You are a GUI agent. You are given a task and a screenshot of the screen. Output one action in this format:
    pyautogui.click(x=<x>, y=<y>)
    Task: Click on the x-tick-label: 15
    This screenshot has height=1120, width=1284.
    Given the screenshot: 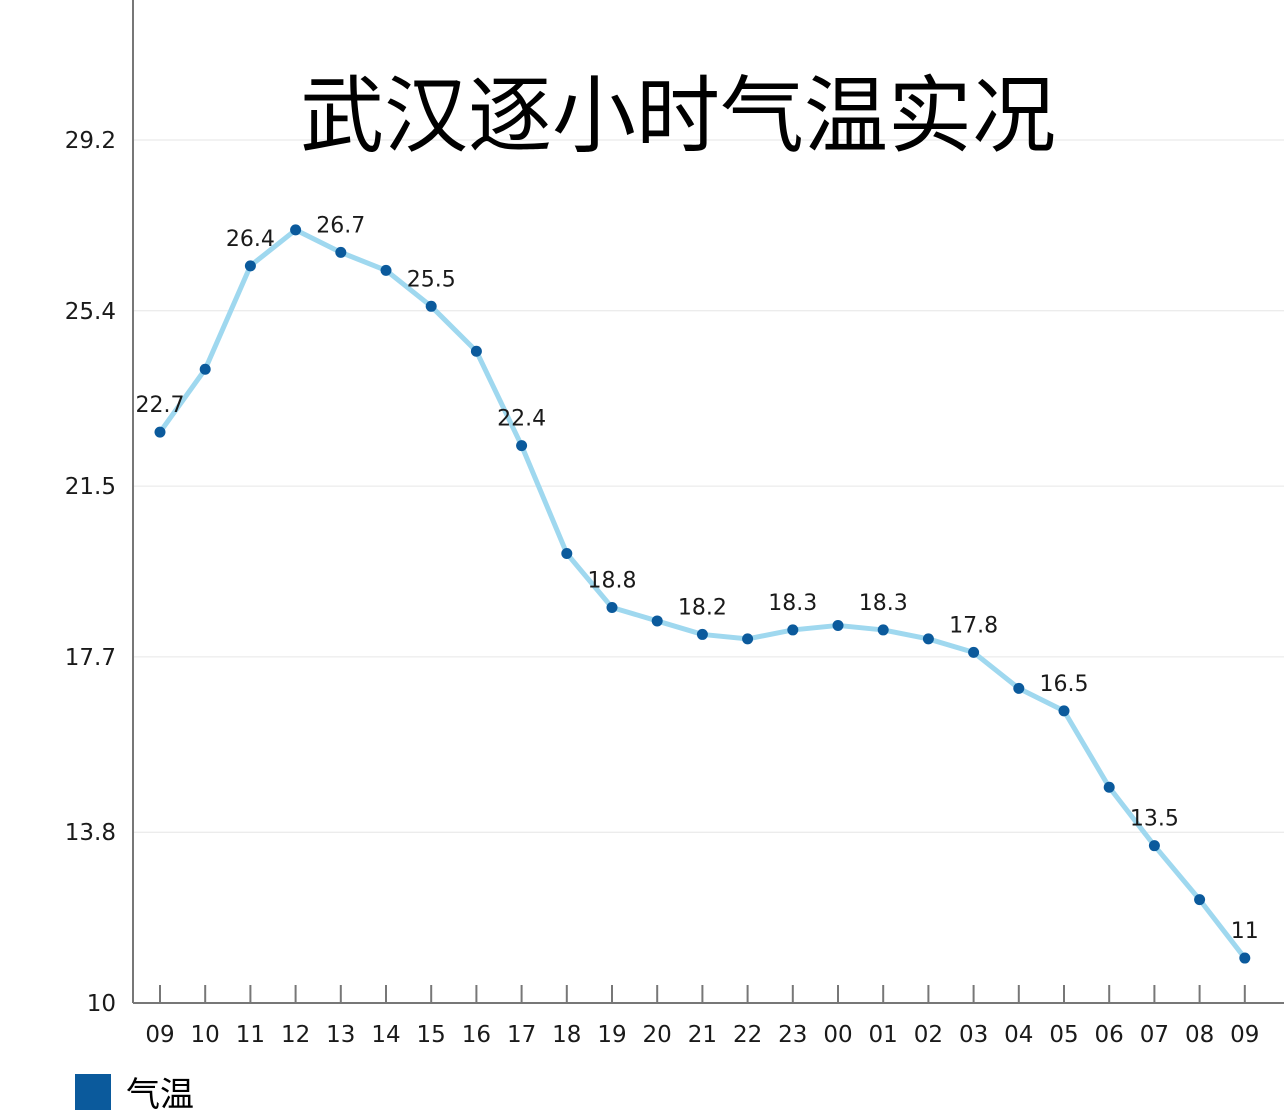 What is the action you would take?
    pyautogui.click(x=431, y=1035)
    